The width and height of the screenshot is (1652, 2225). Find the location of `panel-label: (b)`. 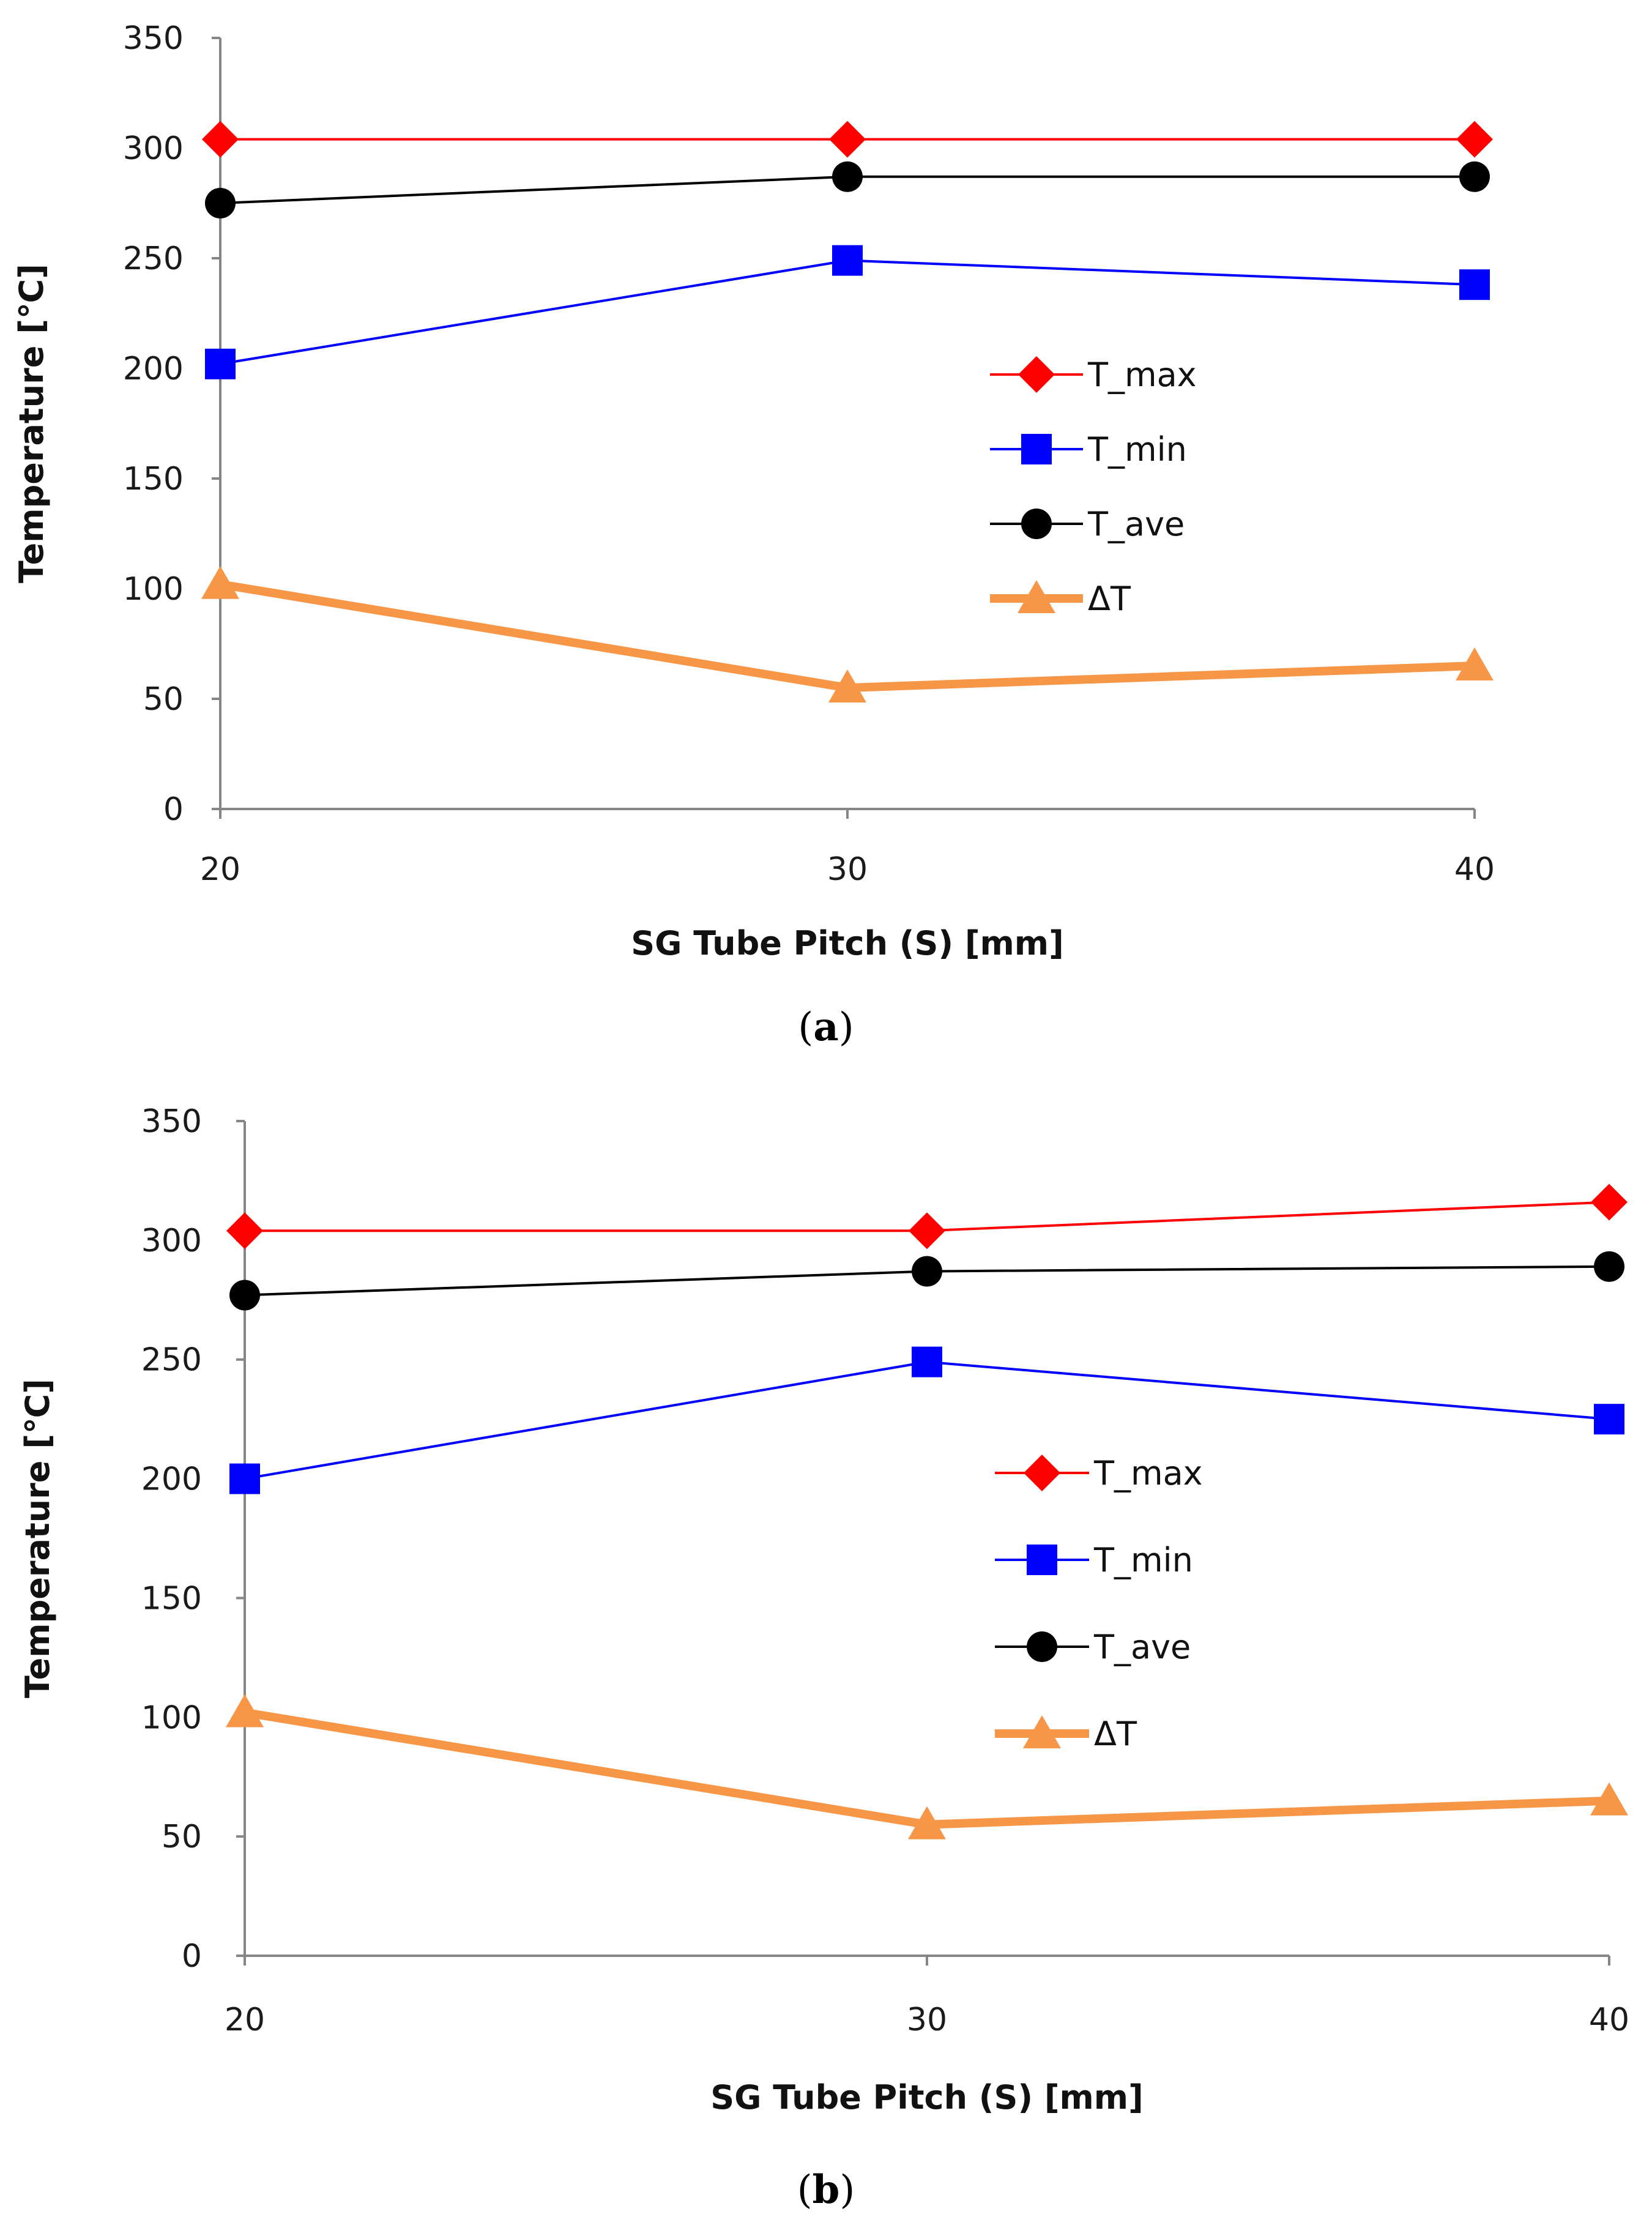

panel-label: (b) is located at coordinates (826, 2190).